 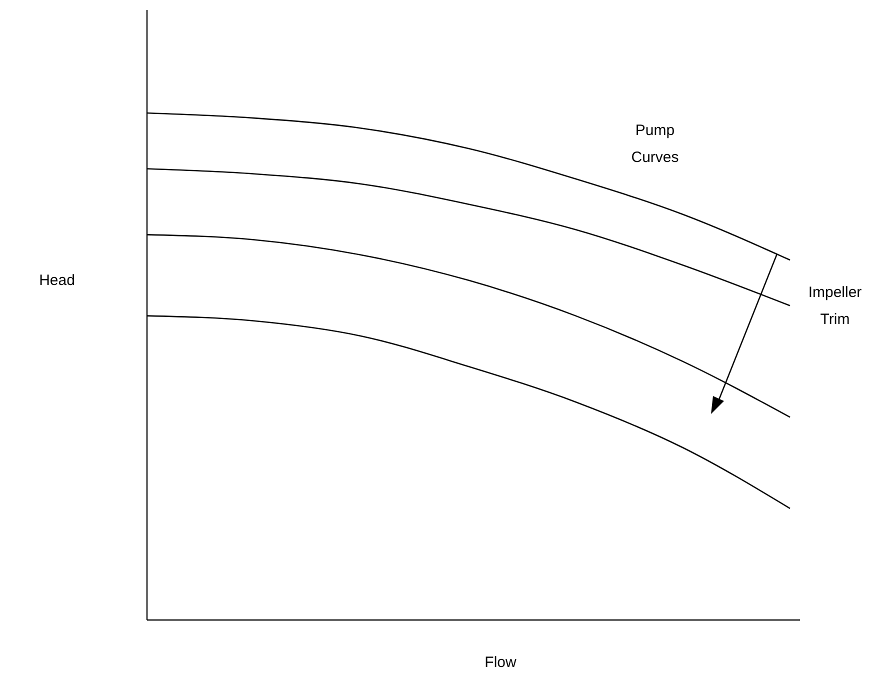 I want to click on y-axis-title: Head, so click(x=57, y=280).